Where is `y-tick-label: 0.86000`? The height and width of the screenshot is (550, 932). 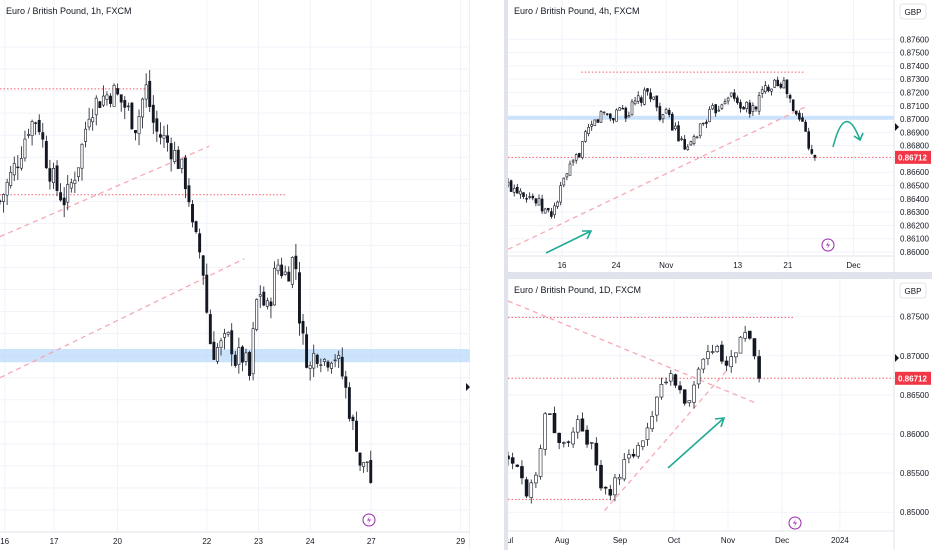 y-tick-label: 0.86000 is located at coordinates (914, 434).